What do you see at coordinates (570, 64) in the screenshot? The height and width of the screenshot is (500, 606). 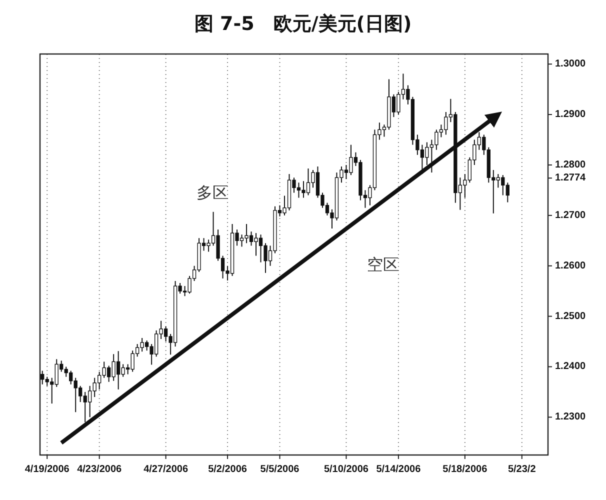 I see `y-tick-label: 1.3000` at bounding box center [570, 64].